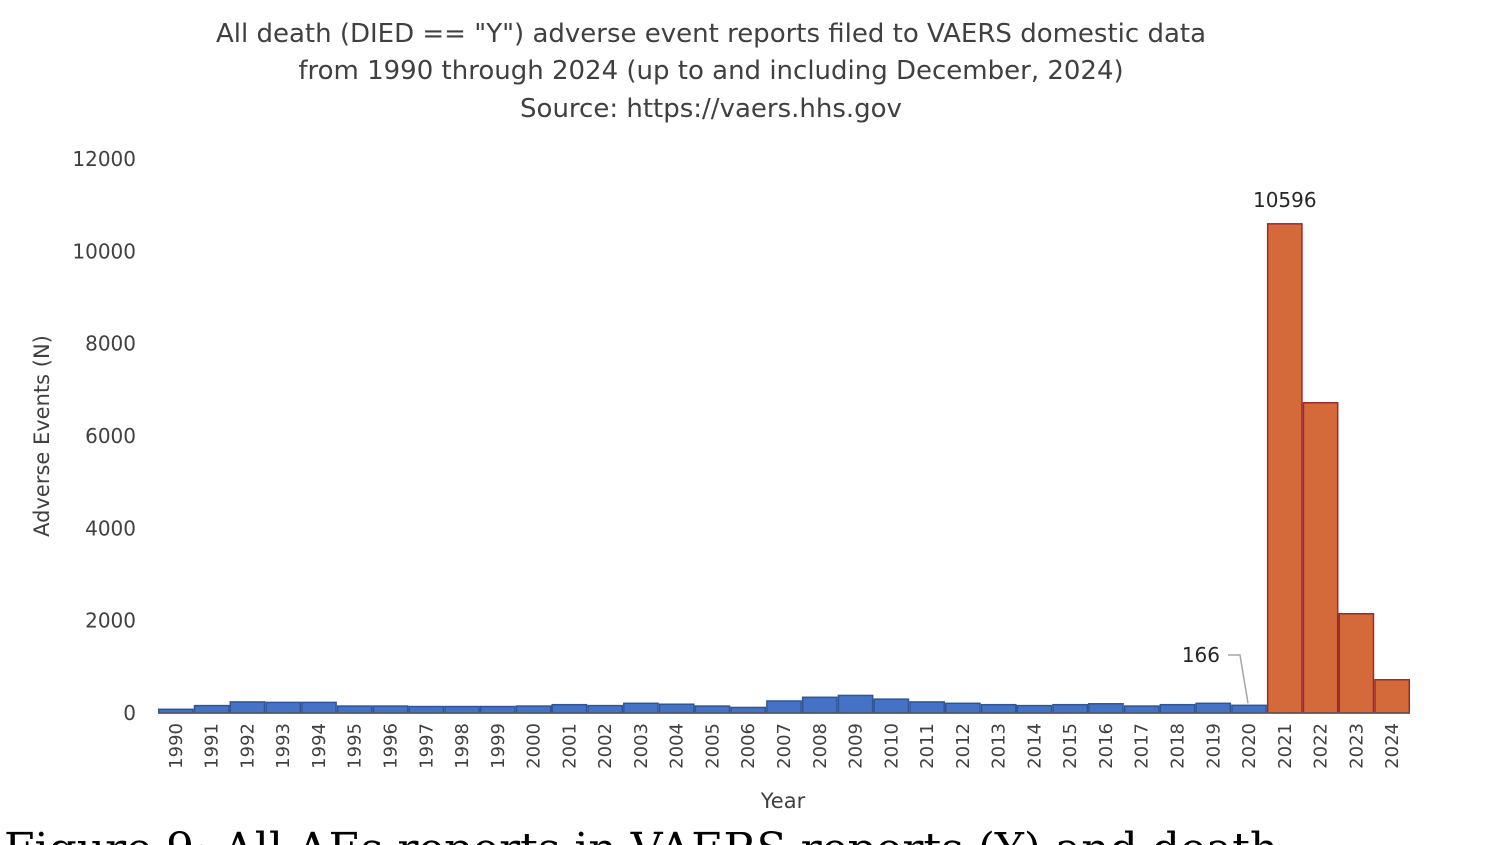 The height and width of the screenshot is (845, 1500). Describe the element at coordinates (820, 746) in the screenshot. I see `x-tick-label: 2008` at that location.